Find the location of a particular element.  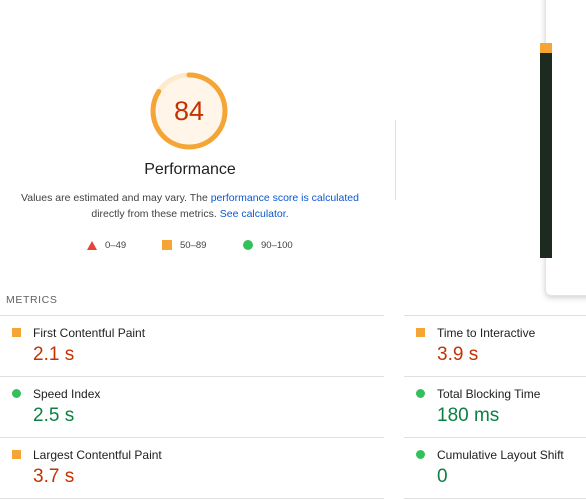

metric-first-contentful-paint: First Contentful Paint 2.1 s is located at coordinates (192, 346).